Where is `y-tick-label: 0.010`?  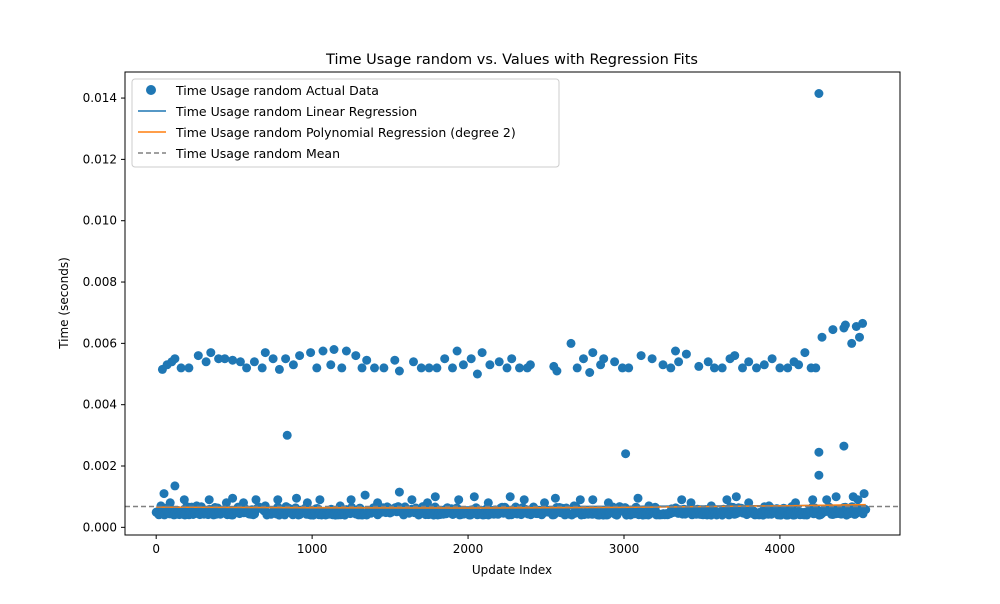 y-tick-label: 0.010 is located at coordinates (100, 221).